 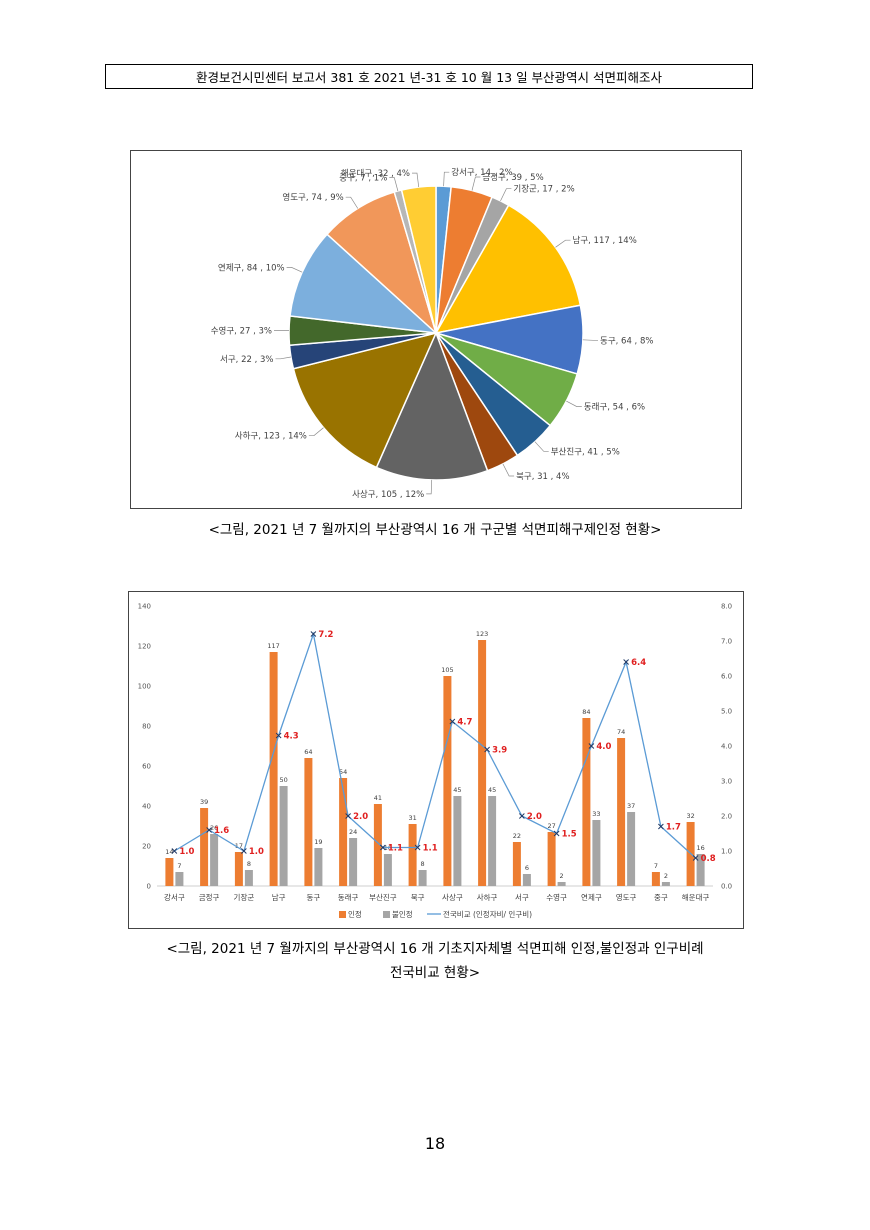 I want to click on line-point-label: 3.9, so click(x=499, y=751).